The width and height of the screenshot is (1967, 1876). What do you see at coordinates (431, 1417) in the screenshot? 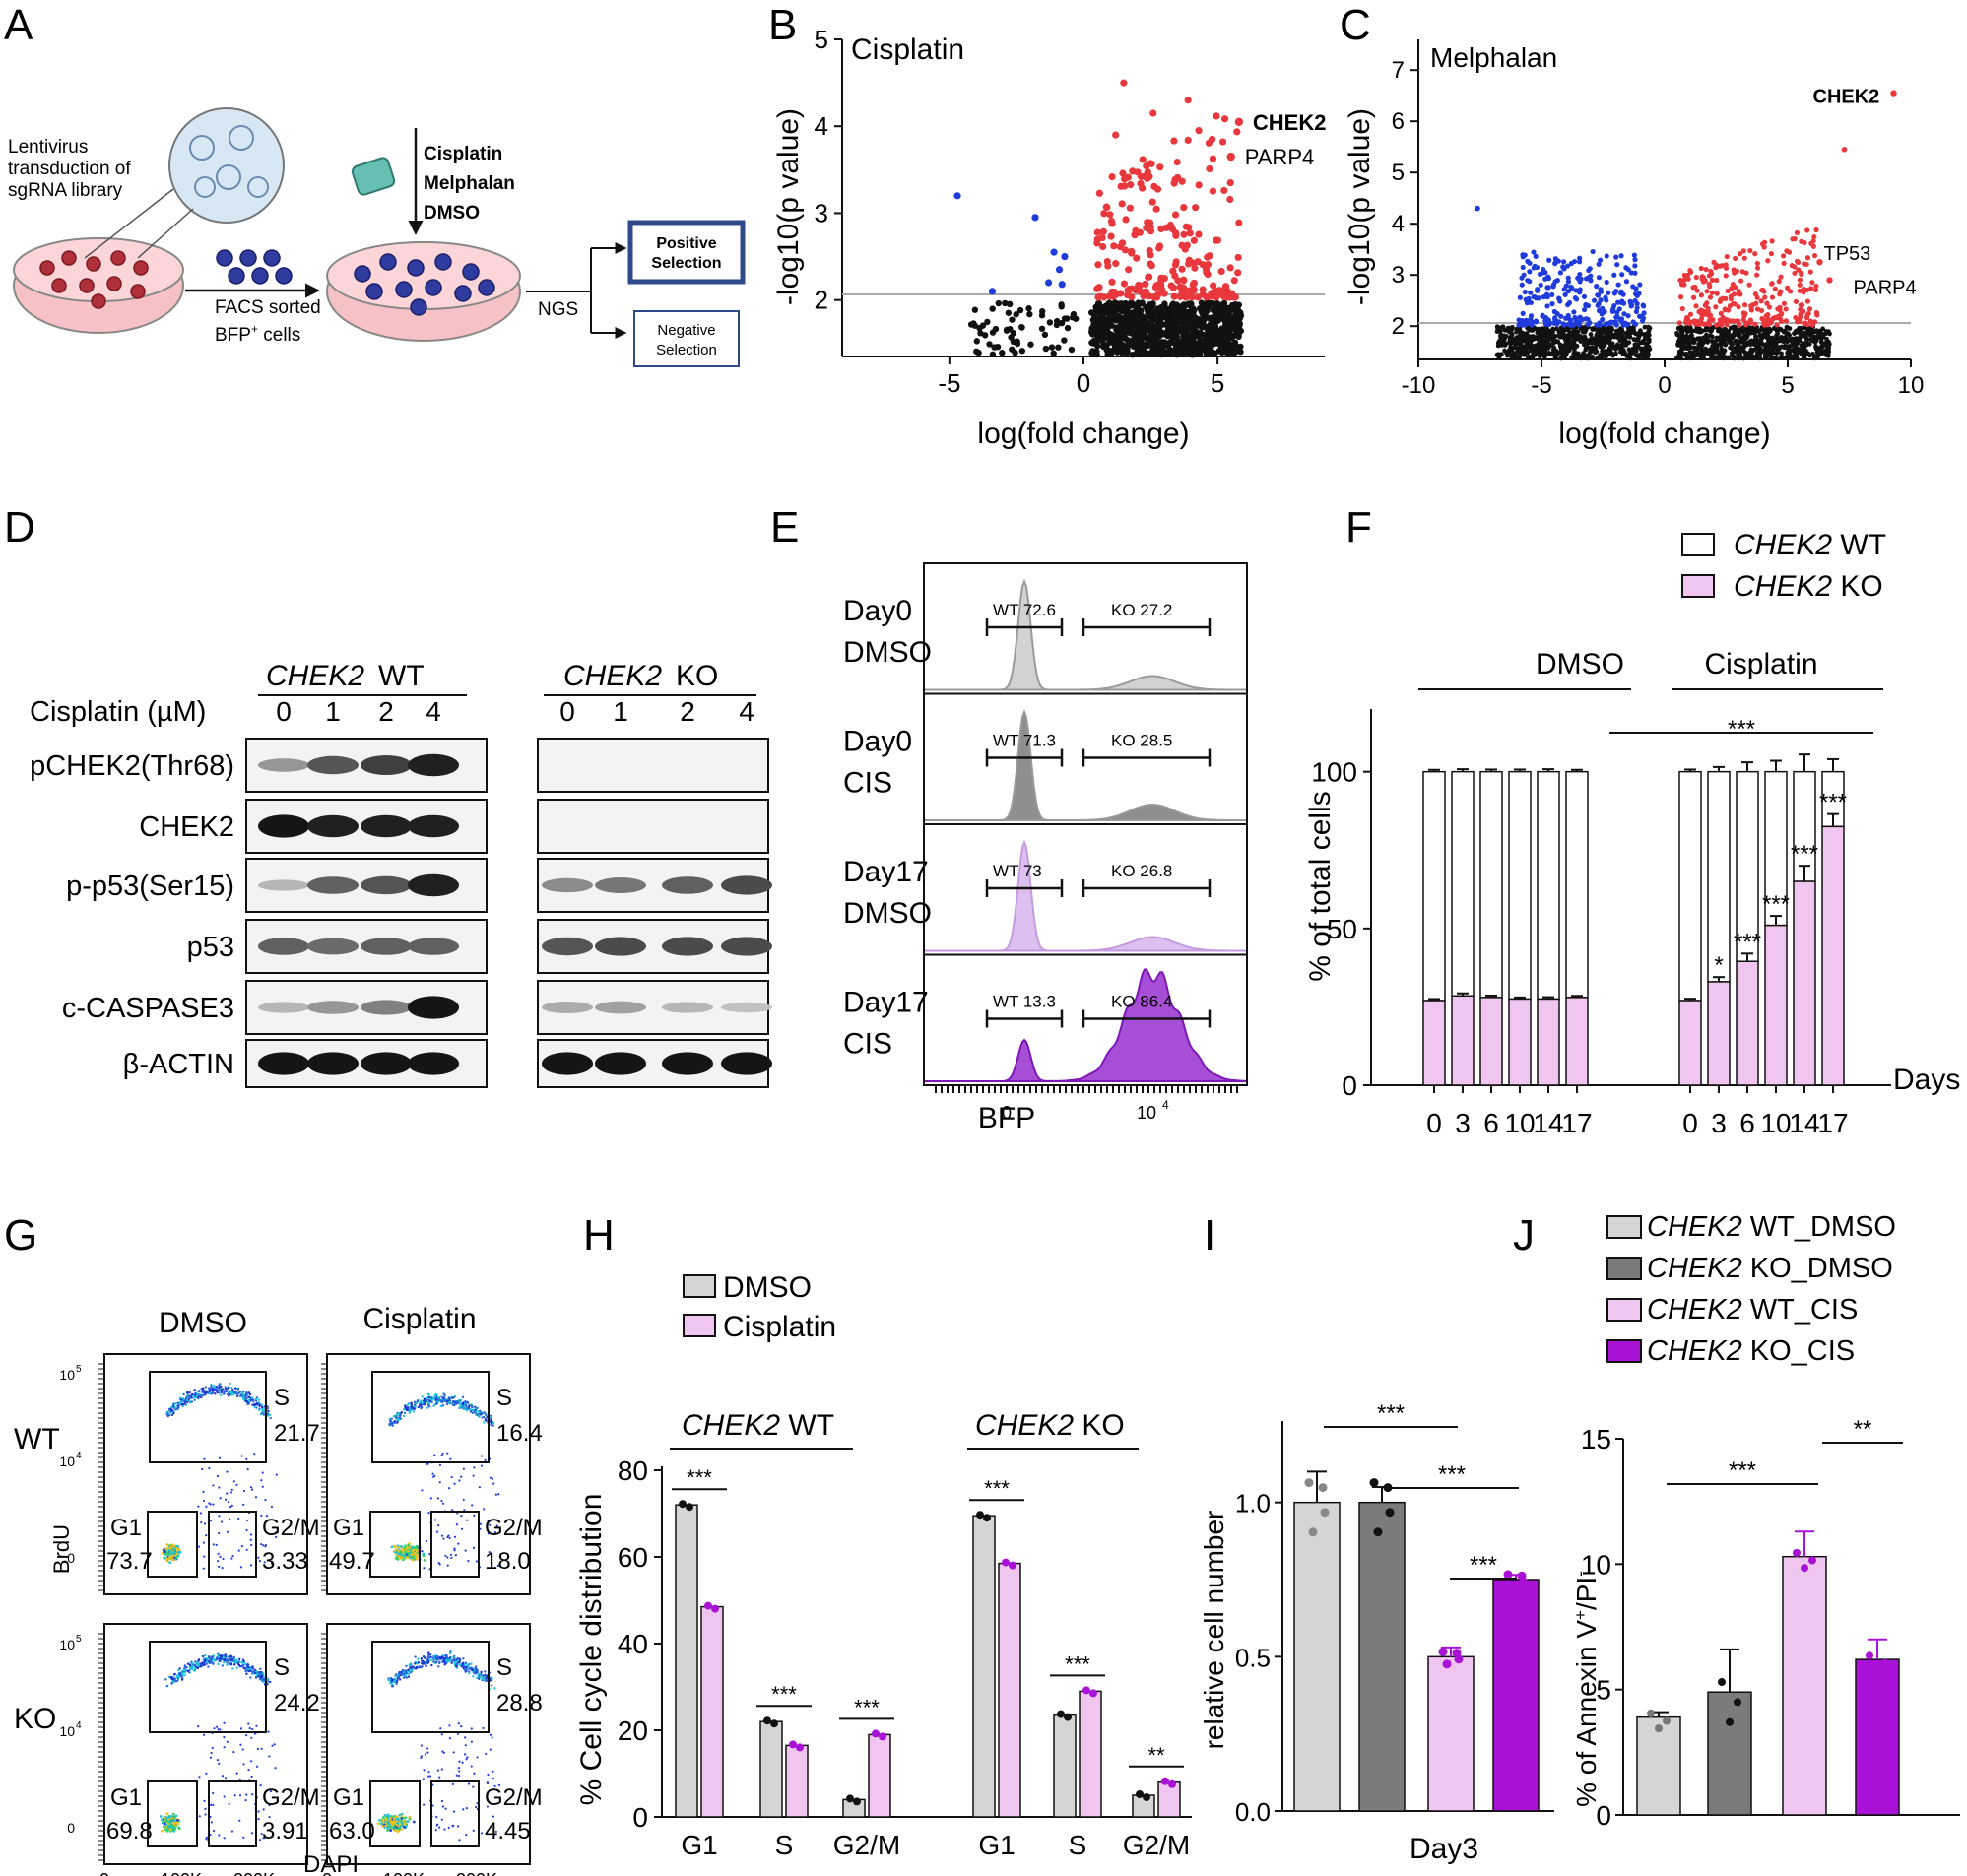
I see `gate-s` at bounding box center [431, 1417].